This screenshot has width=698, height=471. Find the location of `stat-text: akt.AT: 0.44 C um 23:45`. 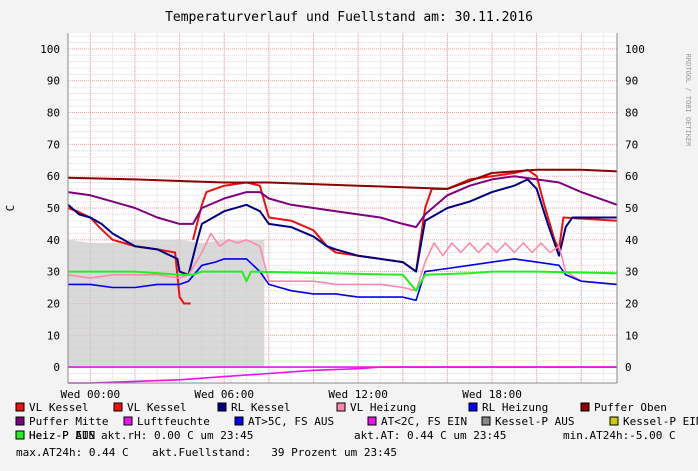

stat-text: akt.AT: 0.44 C um 23:45 is located at coordinates (430, 435).